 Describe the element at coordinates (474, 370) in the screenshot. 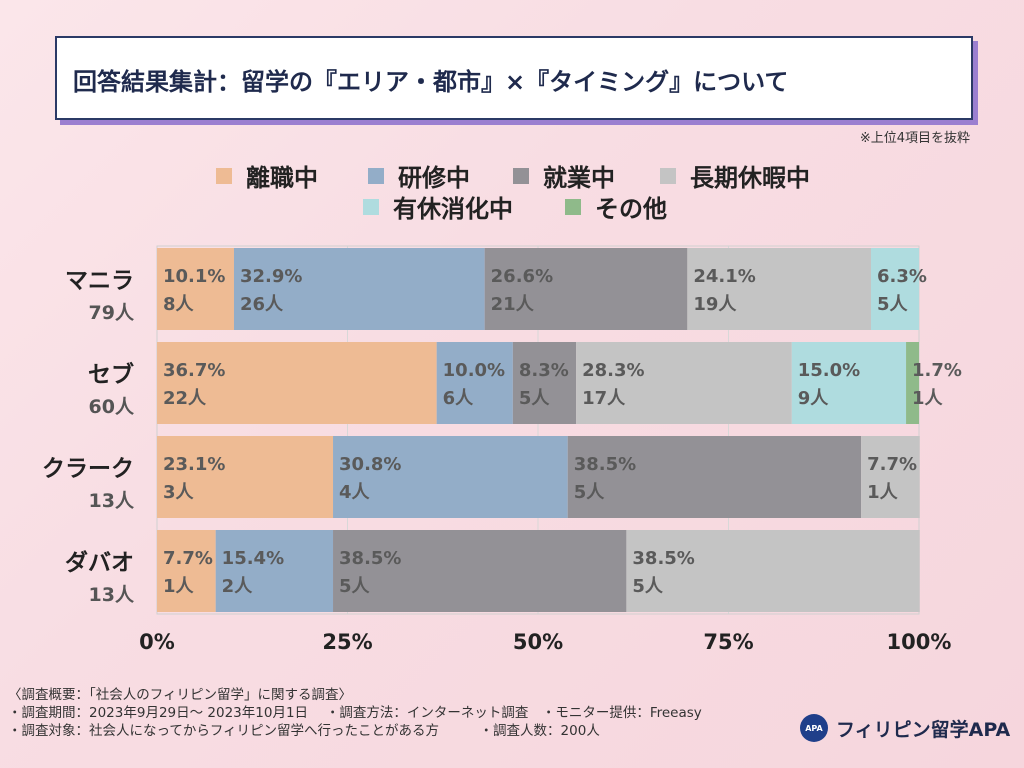

I see `data-label-pct-1-1: 10.0%` at that location.